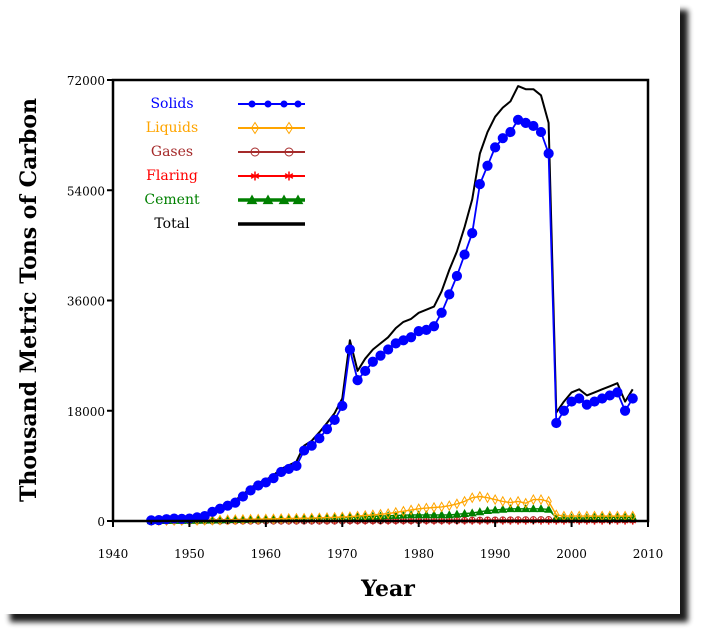 The height and width of the screenshot is (636, 701). Describe the element at coordinates (571, 554) in the screenshot. I see `x-tick-label: 2000` at that location.